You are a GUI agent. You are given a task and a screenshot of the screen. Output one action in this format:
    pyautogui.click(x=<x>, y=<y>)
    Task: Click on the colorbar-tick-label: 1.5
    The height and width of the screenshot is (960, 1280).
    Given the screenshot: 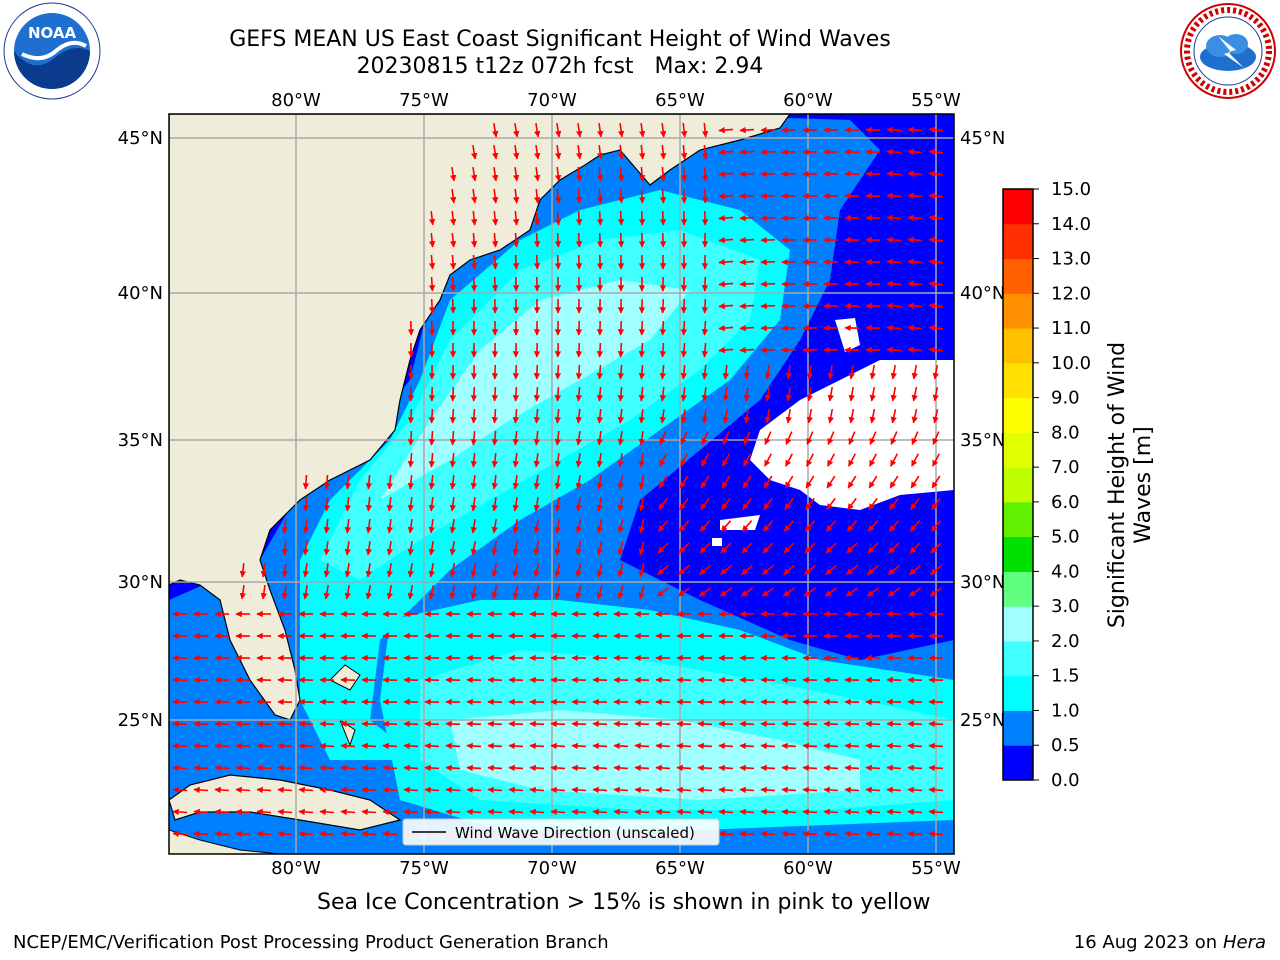 What is the action you would take?
    pyautogui.click(x=1065, y=676)
    